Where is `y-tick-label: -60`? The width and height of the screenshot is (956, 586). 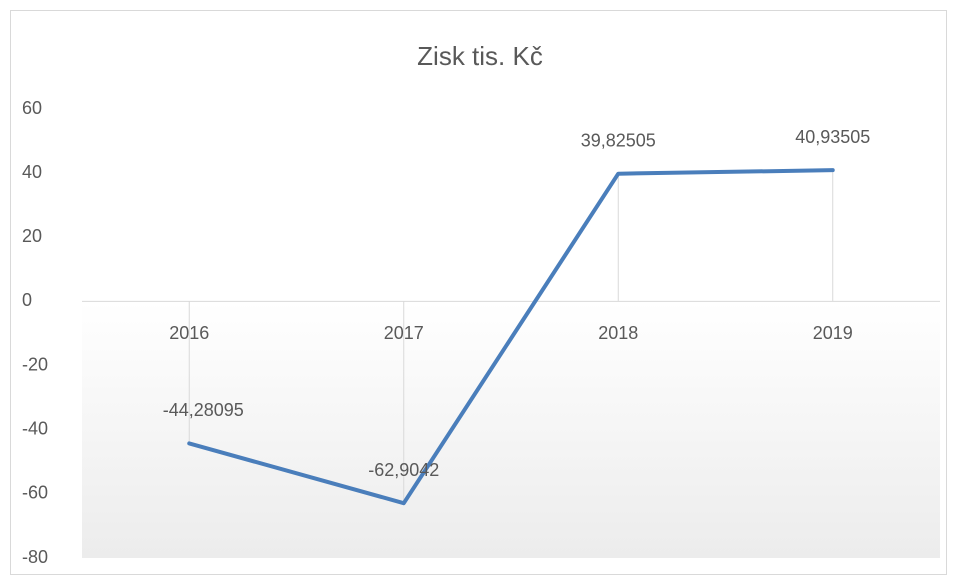
y-tick-label: -60 is located at coordinates (35, 493).